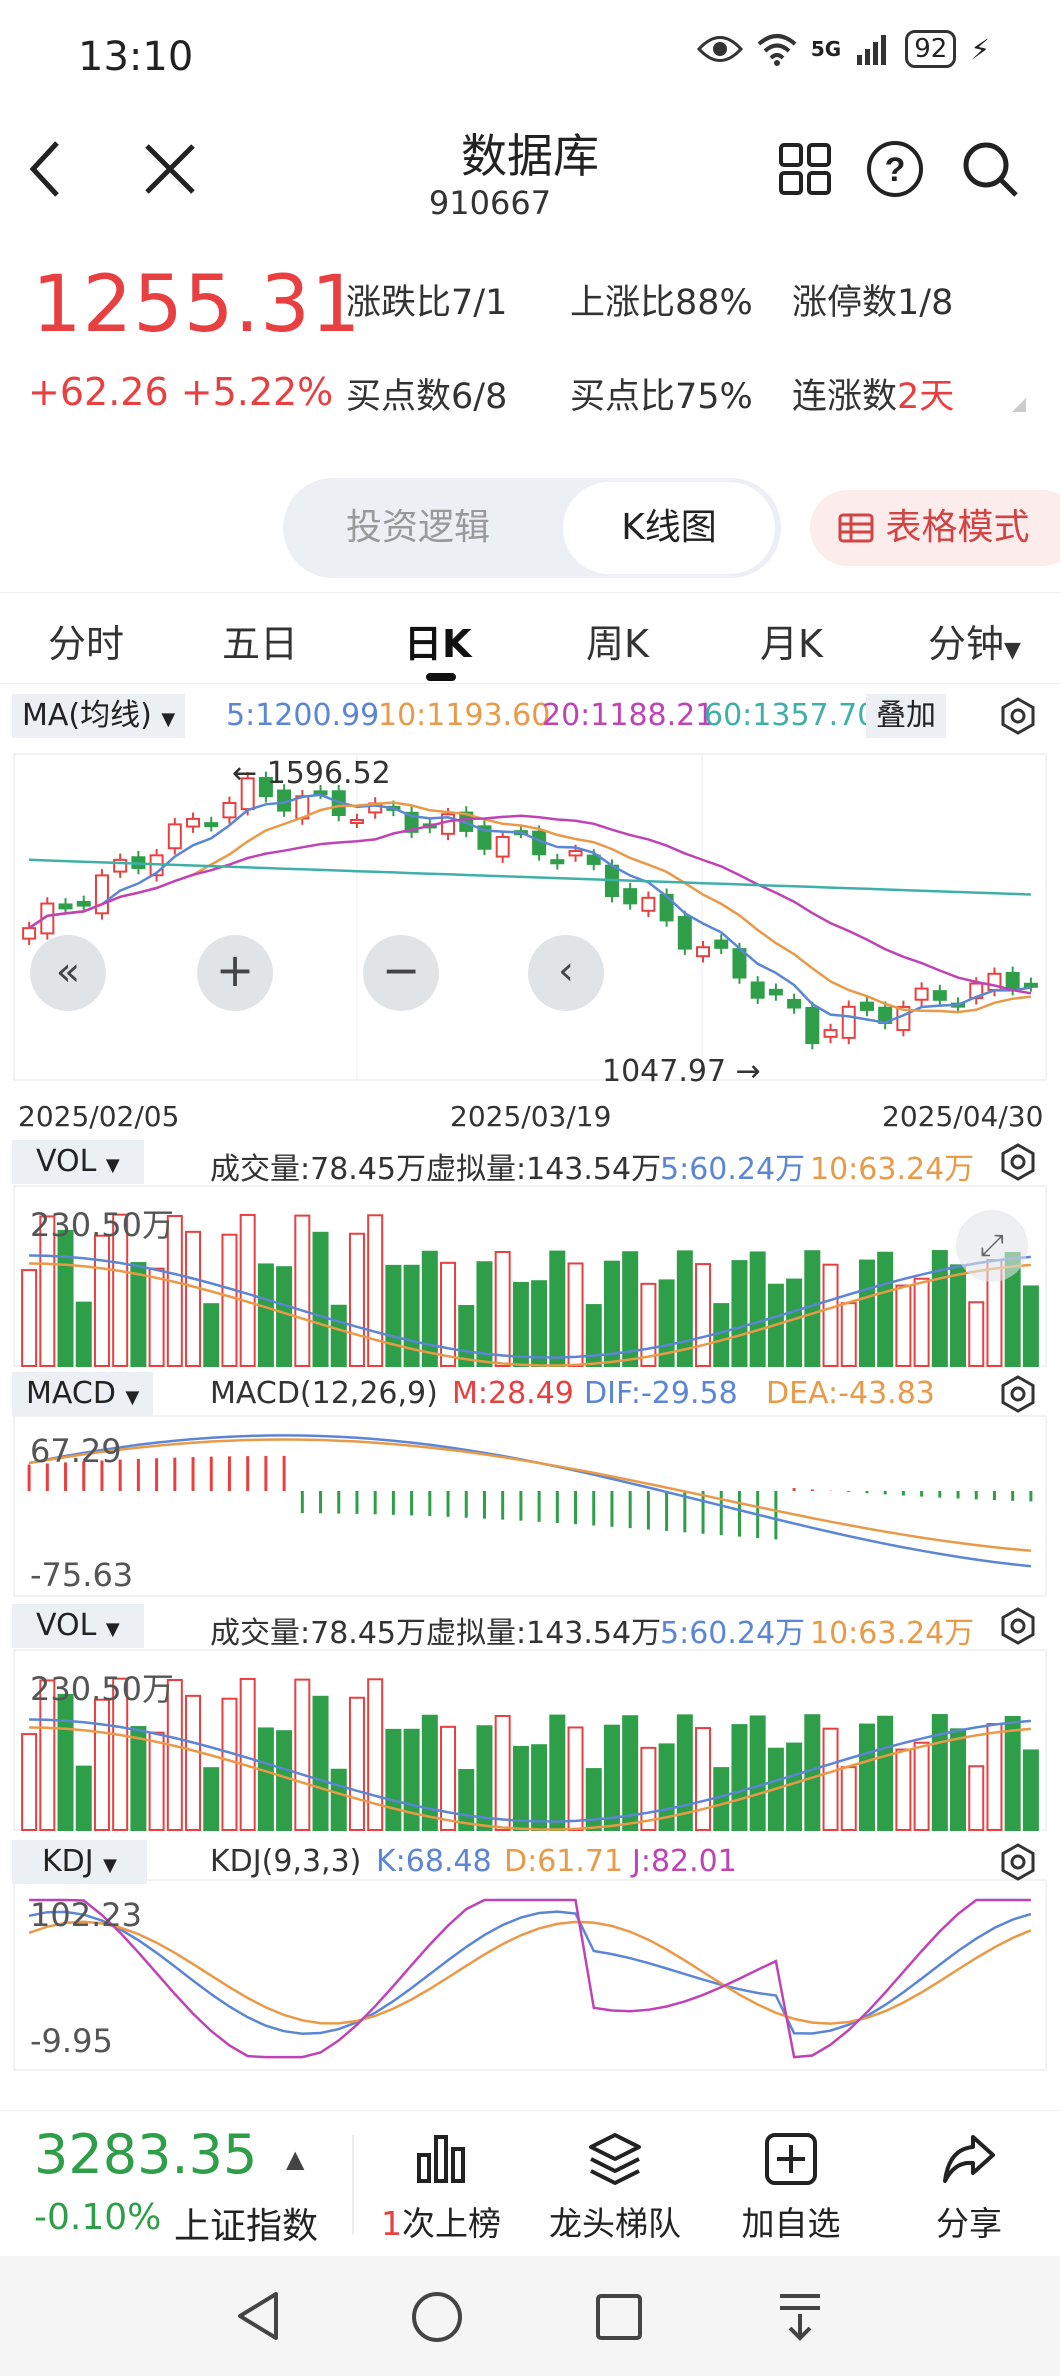 This screenshot has width=1060, height=2376. Describe the element at coordinates (530, 2316) in the screenshot. I see `system-nav-bar` at that location.